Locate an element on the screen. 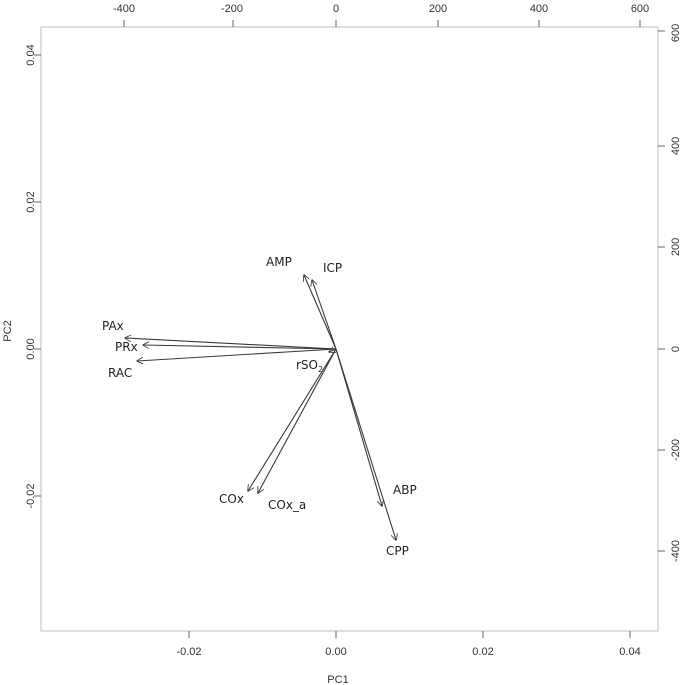  arrow-amp is located at coordinates (320, 312).